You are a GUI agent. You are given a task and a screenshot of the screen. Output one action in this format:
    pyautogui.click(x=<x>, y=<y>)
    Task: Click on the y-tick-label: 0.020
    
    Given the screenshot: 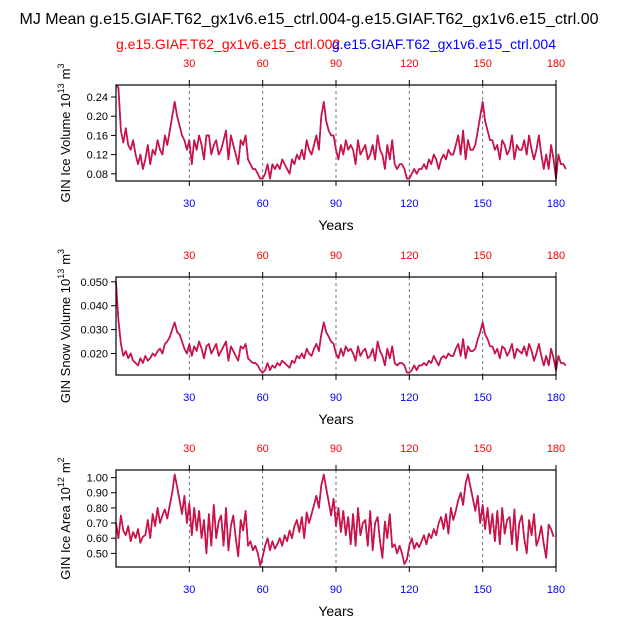 What is the action you would take?
    pyautogui.click(x=94, y=355)
    